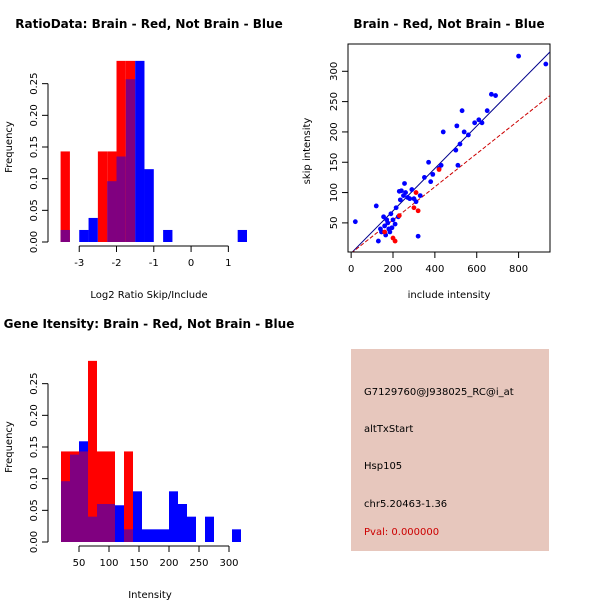 Image resolution: width=600 pixels, height=600 pixels. What do you see at coordinates (402, 532) in the screenshot?
I see `pvalue-text: Pval: 0.000000` at bounding box center [402, 532].